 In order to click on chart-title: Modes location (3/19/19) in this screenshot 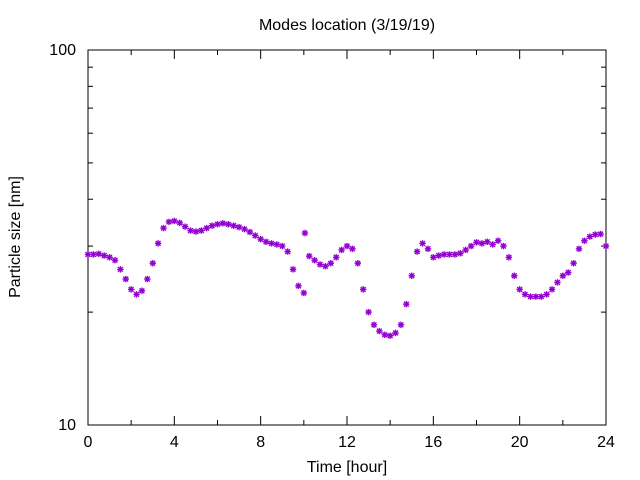, I will do `click(347, 25)`.